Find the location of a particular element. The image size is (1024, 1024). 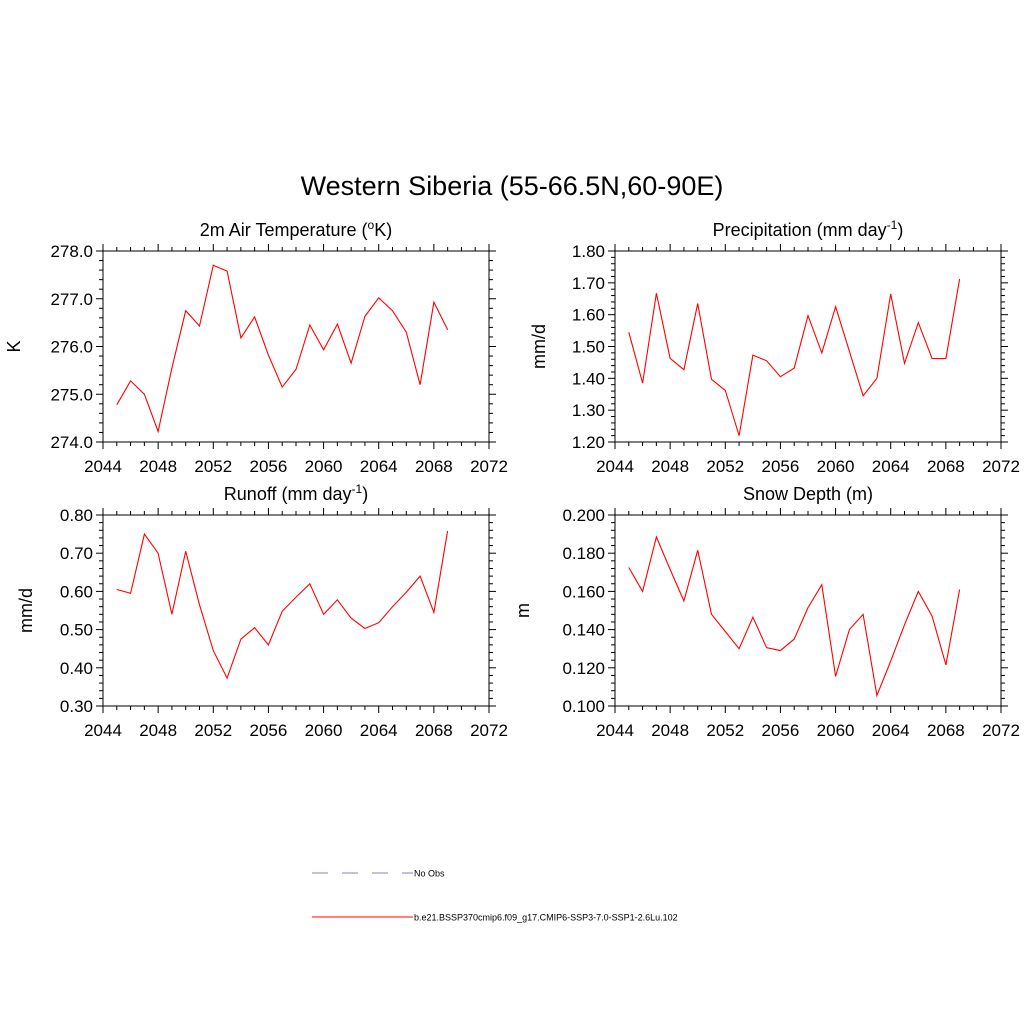

panel-title: 2m Air Temperature (oK) is located at coordinates (296, 229).